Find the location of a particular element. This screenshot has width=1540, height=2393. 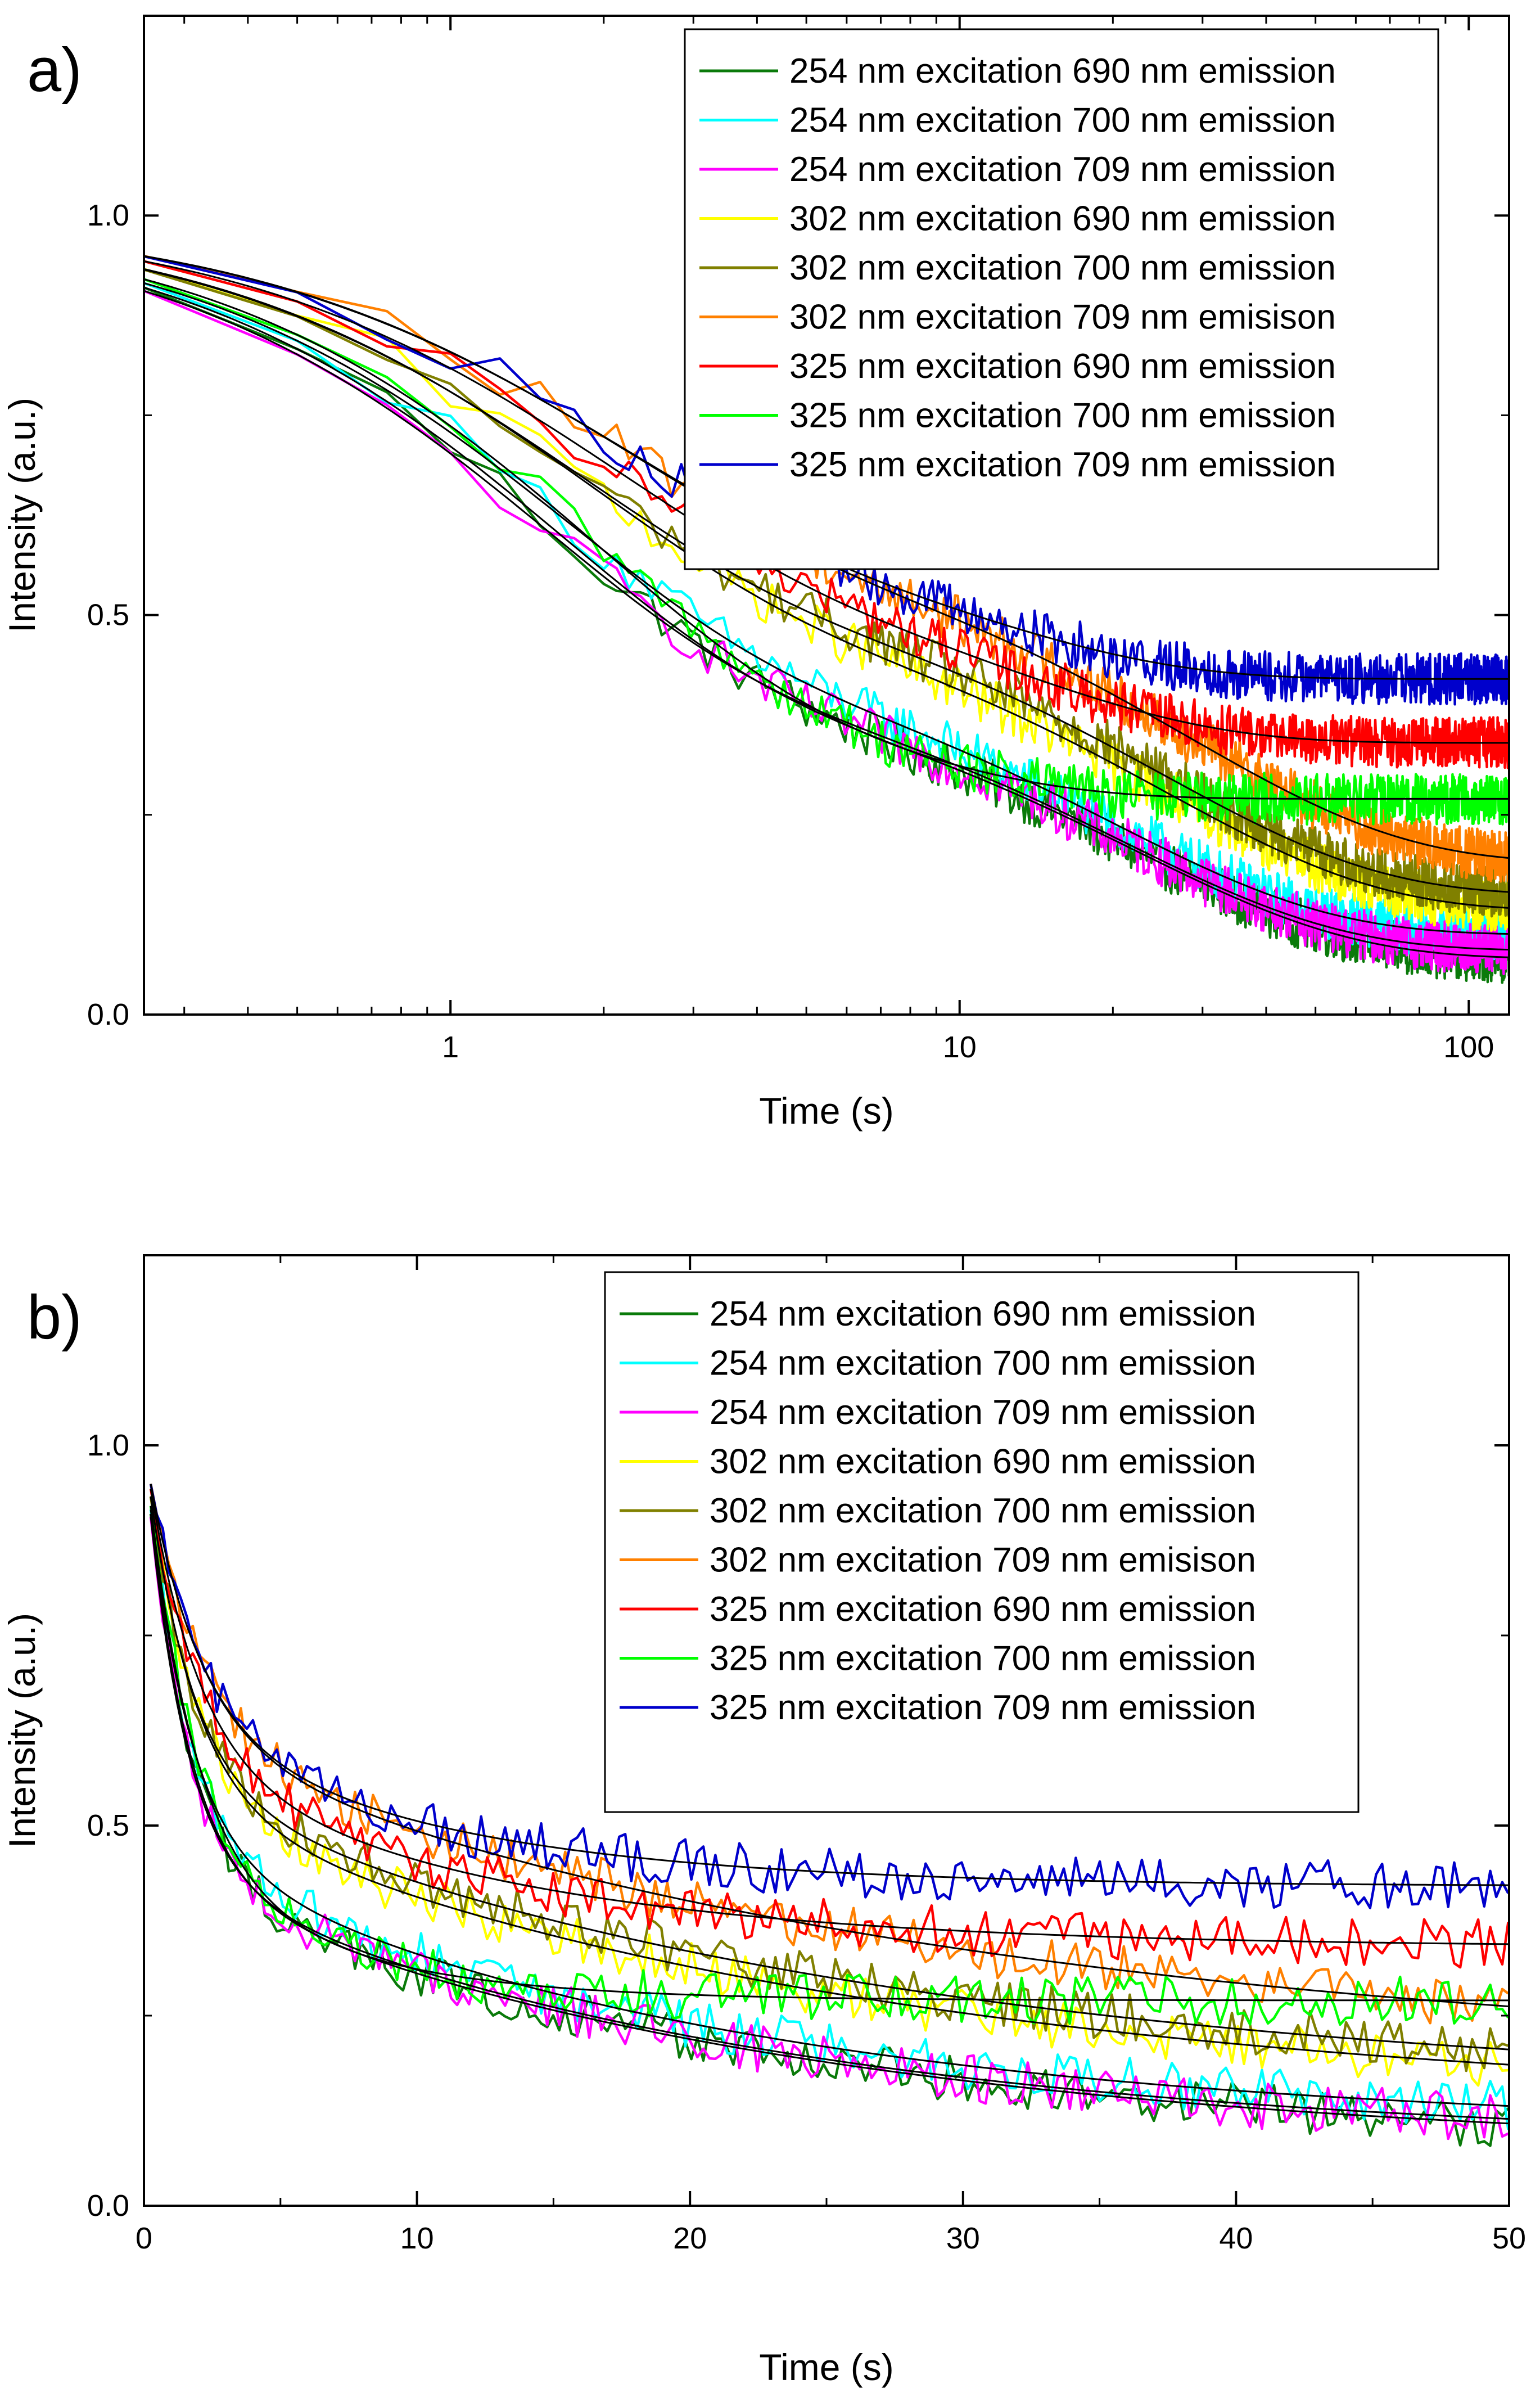

x-tick-label: 30 is located at coordinates (963, 2238).